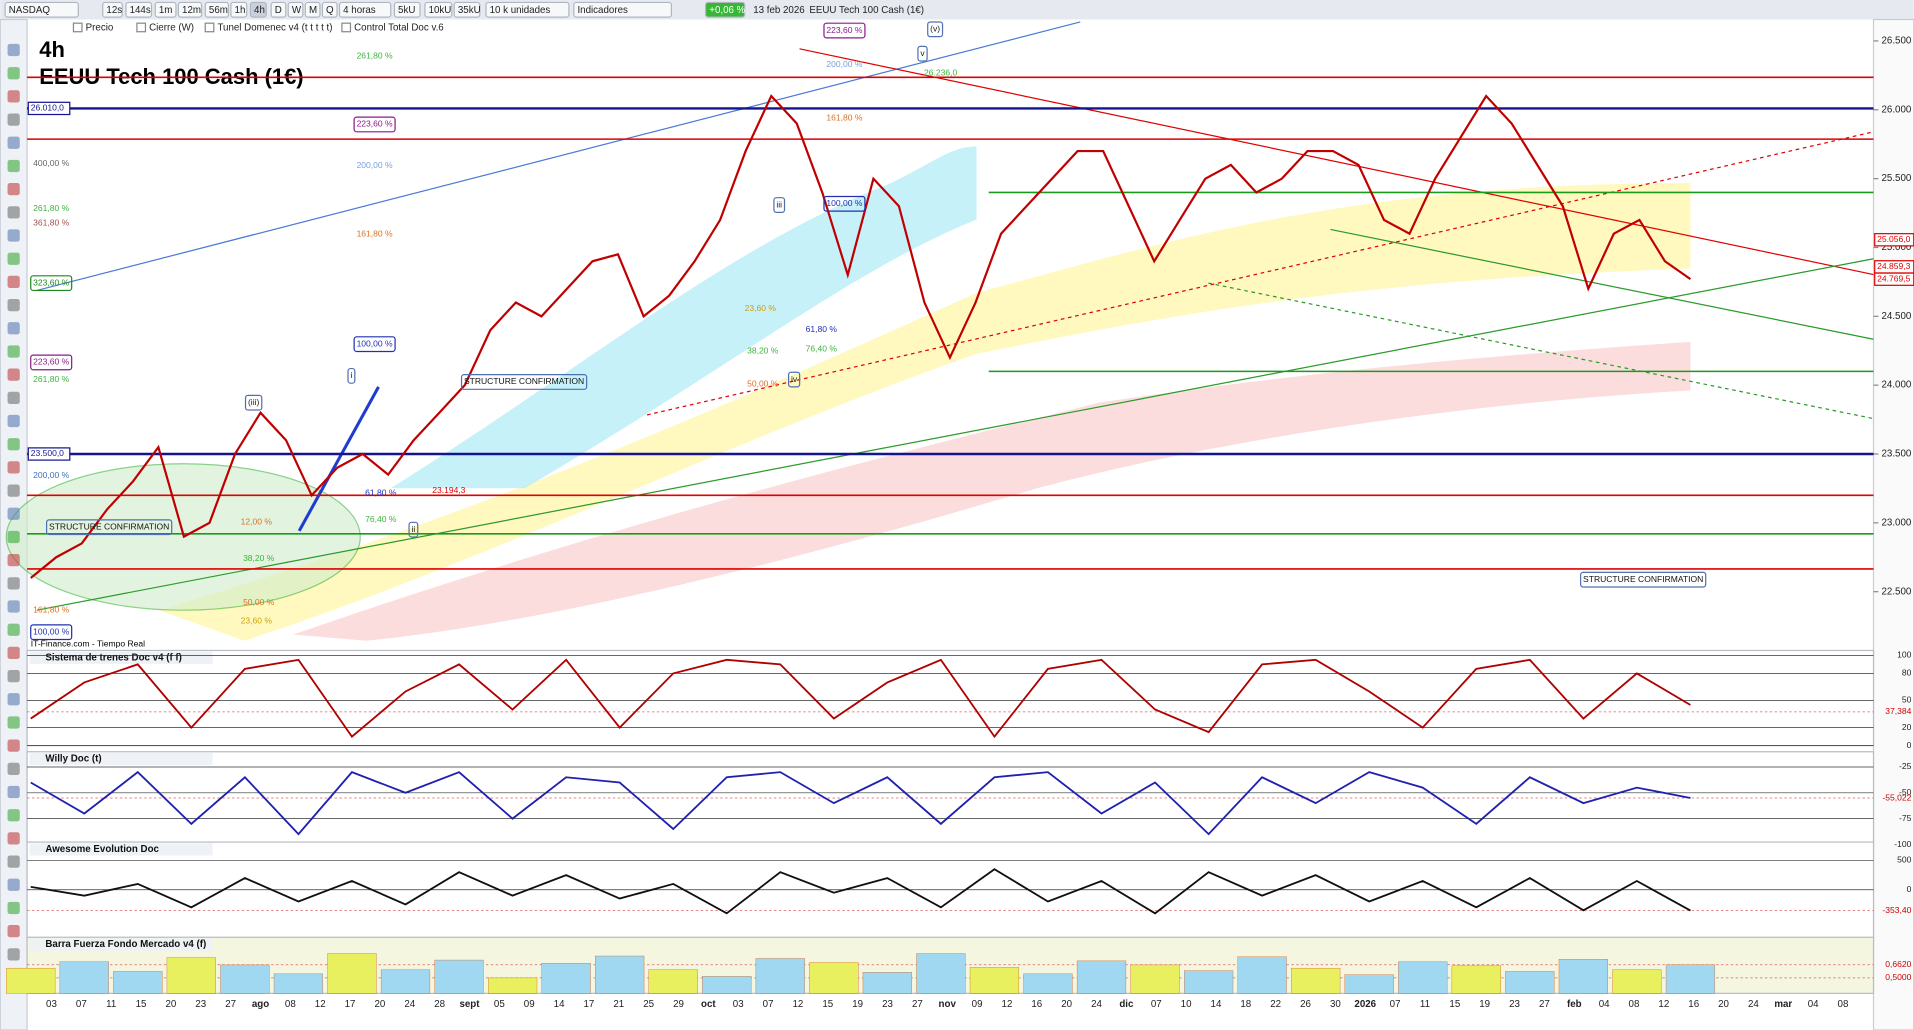 The height and width of the screenshot is (1030, 1914). I want to click on toolbar-label: 13 feb 2026, so click(779, 10).